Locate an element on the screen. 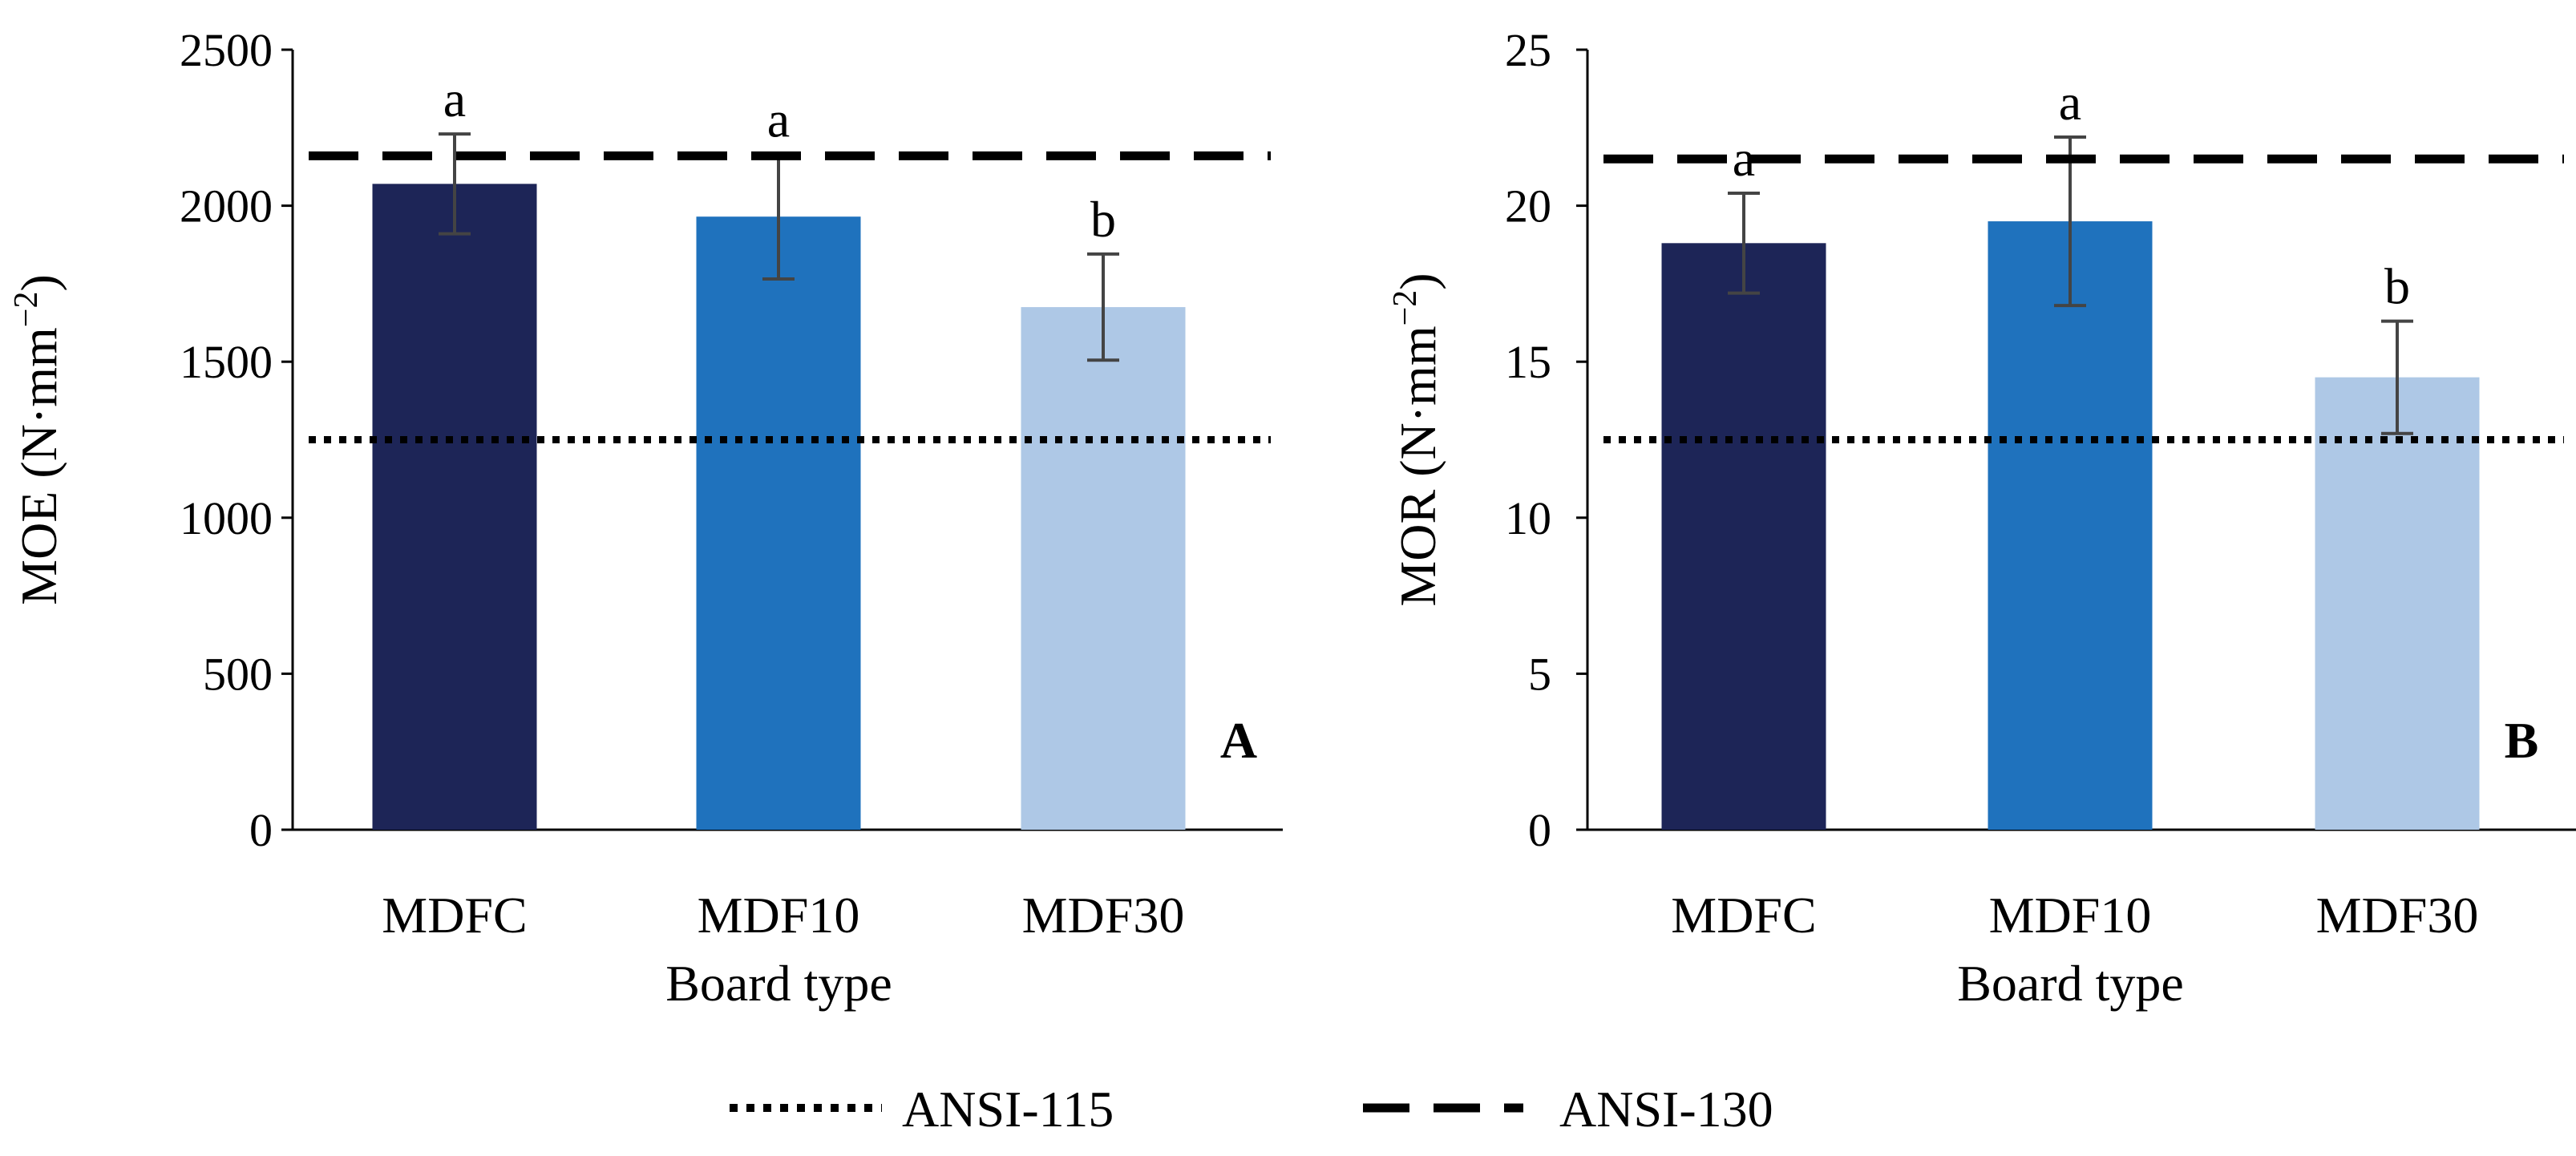 This screenshot has width=2576, height=1156. y-tick-label: 2000 is located at coordinates (226, 206).